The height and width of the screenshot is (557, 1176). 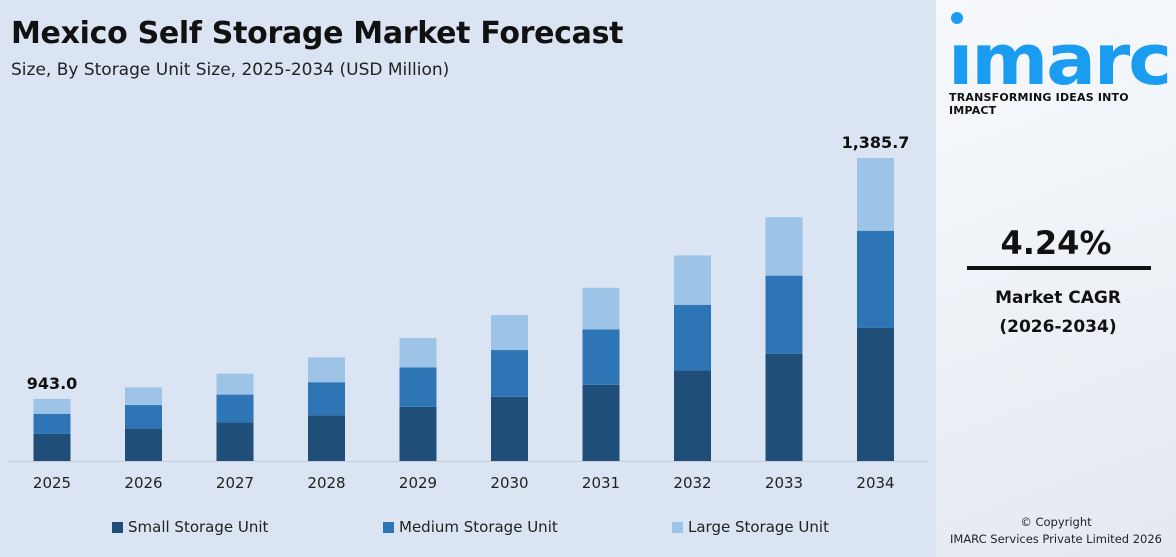 I want to click on data-label-total: 1,385.7, so click(x=876, y=142).